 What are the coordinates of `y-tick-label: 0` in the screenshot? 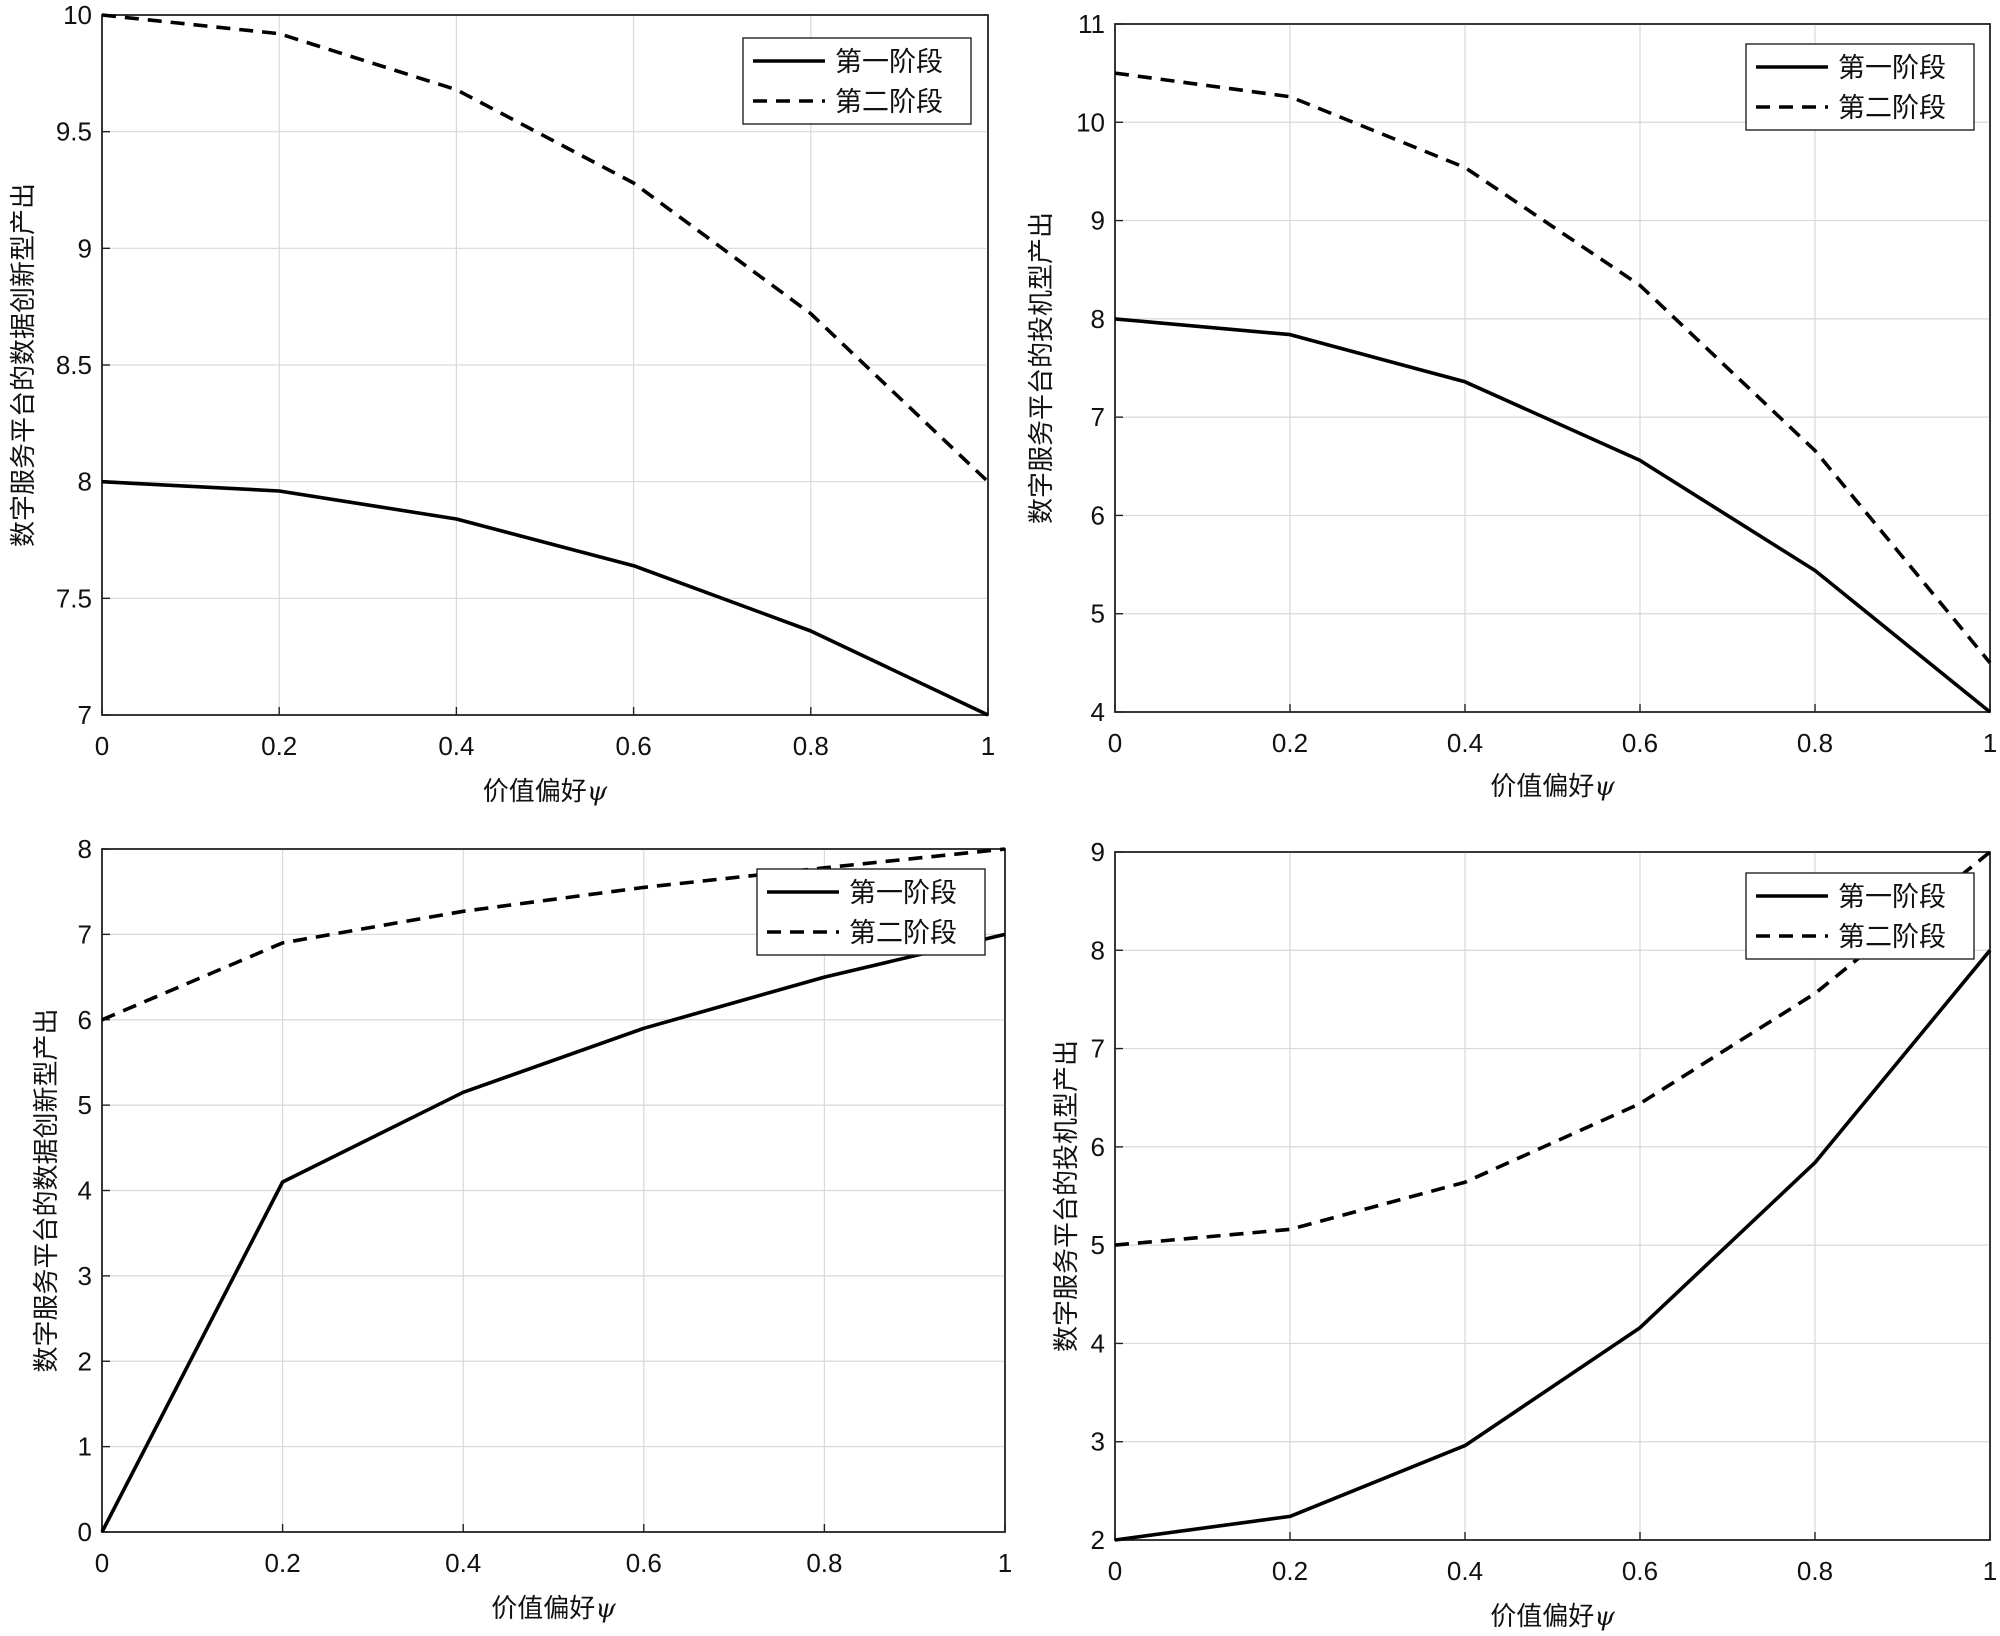 It's located at (85, 1532).